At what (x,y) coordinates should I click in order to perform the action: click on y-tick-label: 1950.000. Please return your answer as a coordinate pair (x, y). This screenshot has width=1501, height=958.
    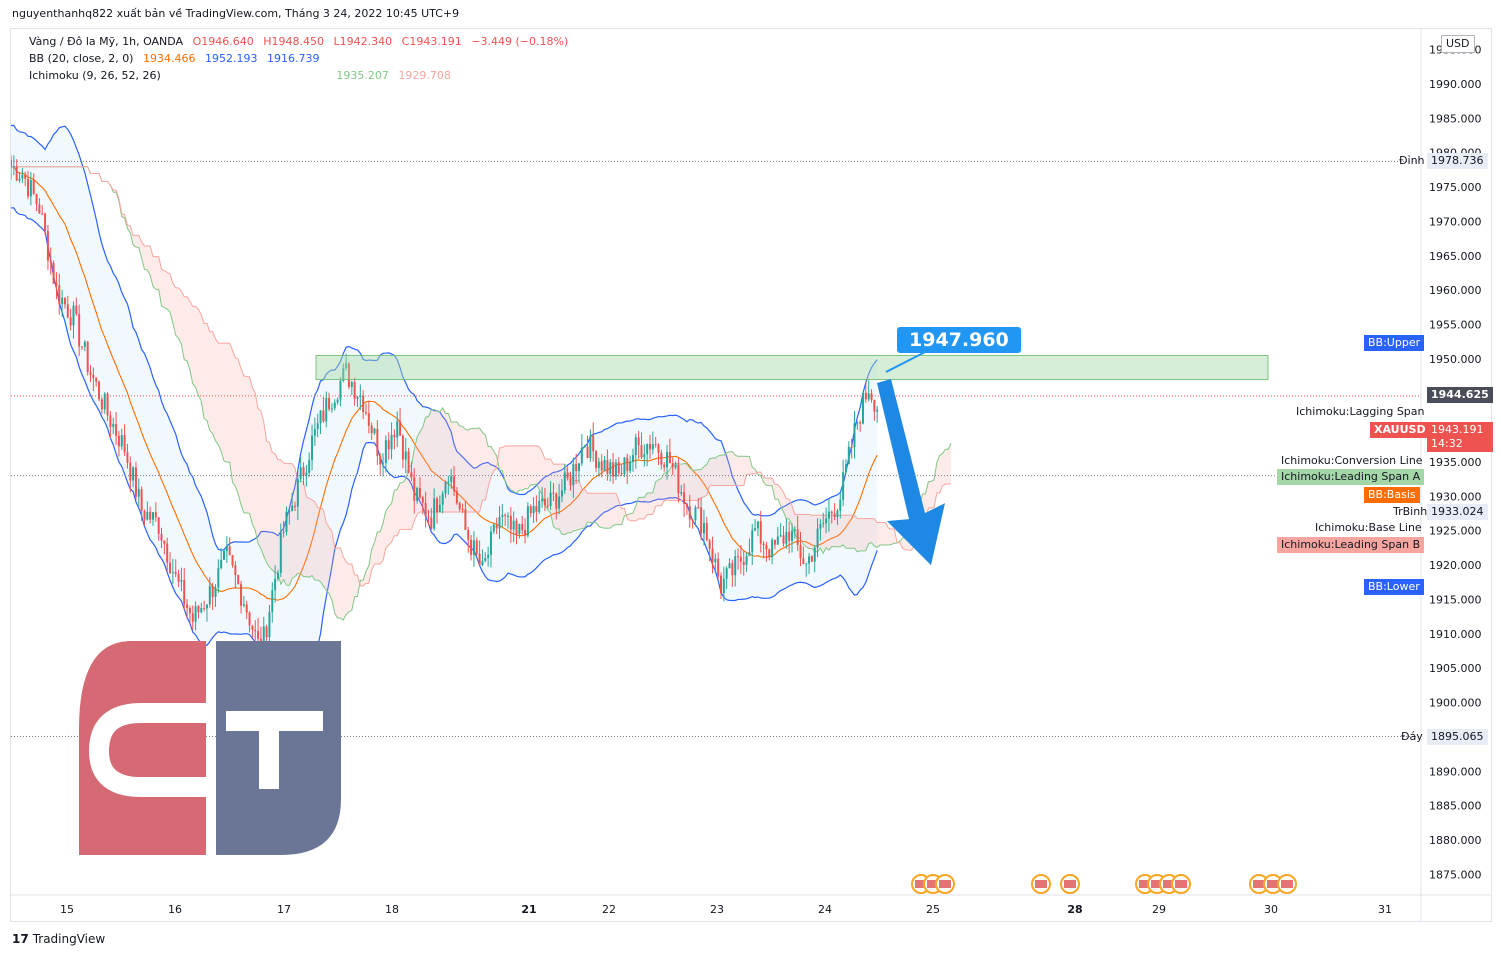
    Looking at the image, I should click on (1455, 359).